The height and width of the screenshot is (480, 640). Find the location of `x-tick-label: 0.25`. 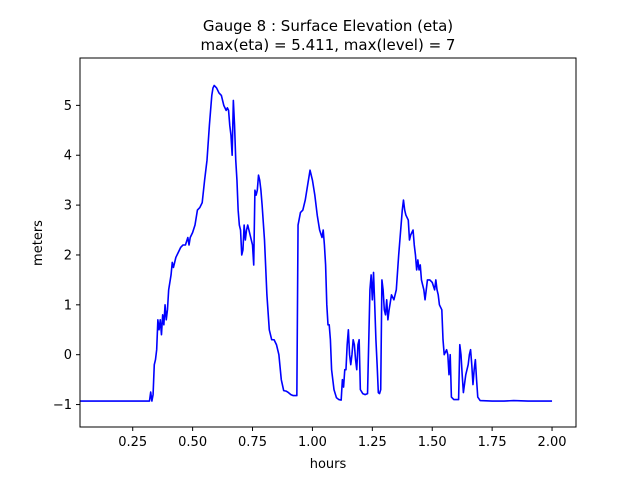

x-tick-label: 0.25 is located at coordinates (132, 442).